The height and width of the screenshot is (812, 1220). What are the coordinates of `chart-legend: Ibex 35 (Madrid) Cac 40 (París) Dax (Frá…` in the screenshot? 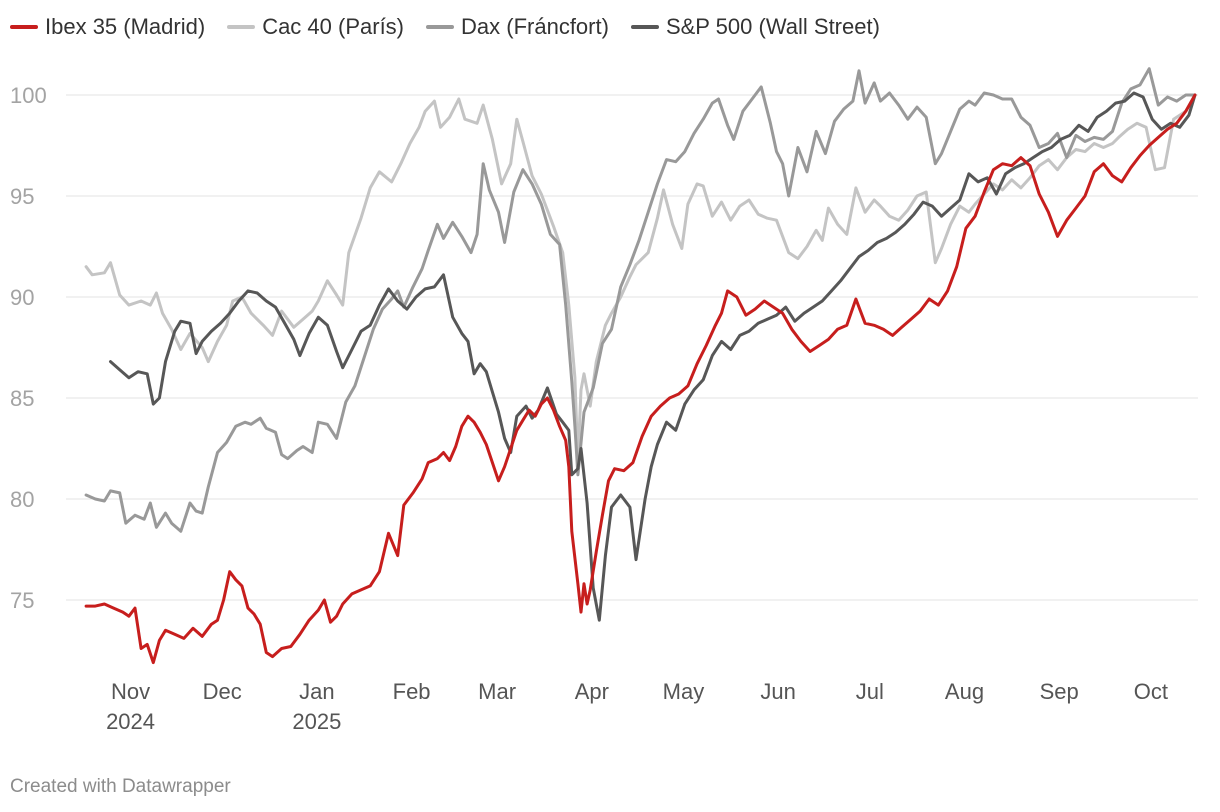 It's located at (445, 27).